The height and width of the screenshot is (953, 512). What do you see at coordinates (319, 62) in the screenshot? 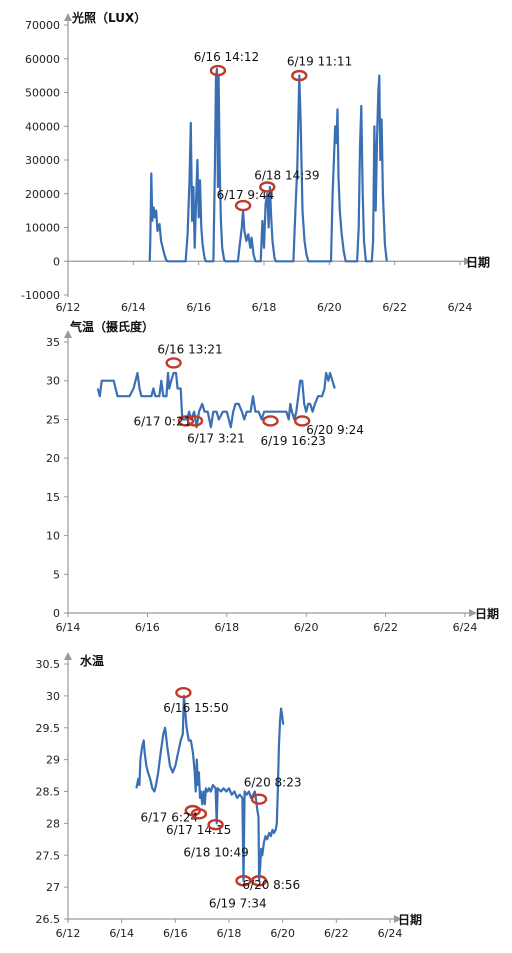
I see `annotation-label: 6/19 11:11` at bounding box center [319, 62].